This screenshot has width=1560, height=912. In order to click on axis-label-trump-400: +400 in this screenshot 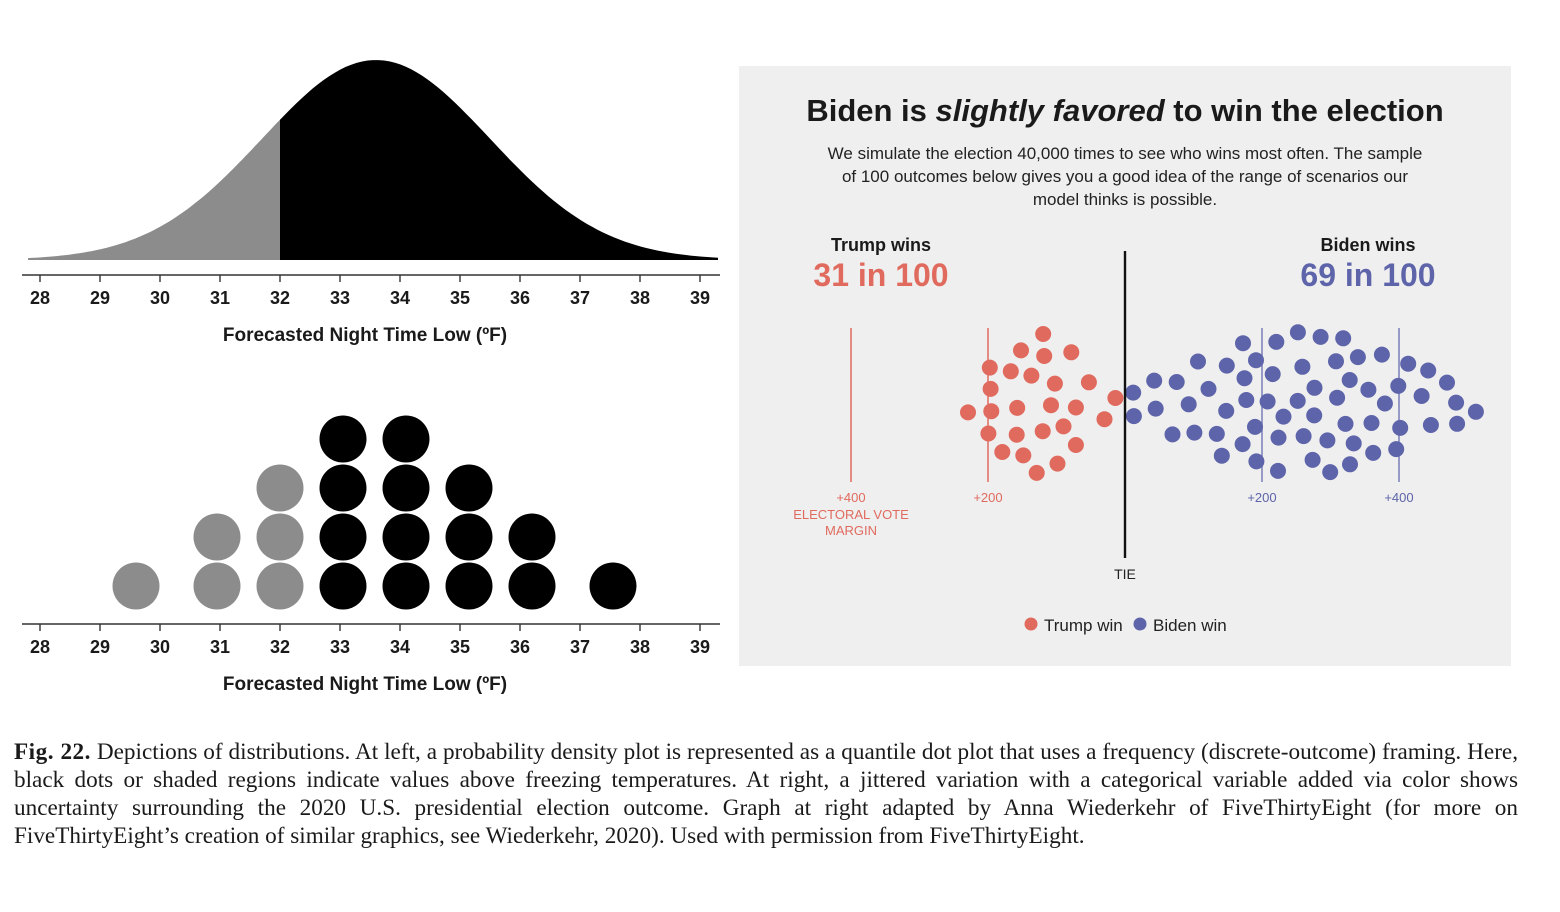, I will do `click(850, 497)`.